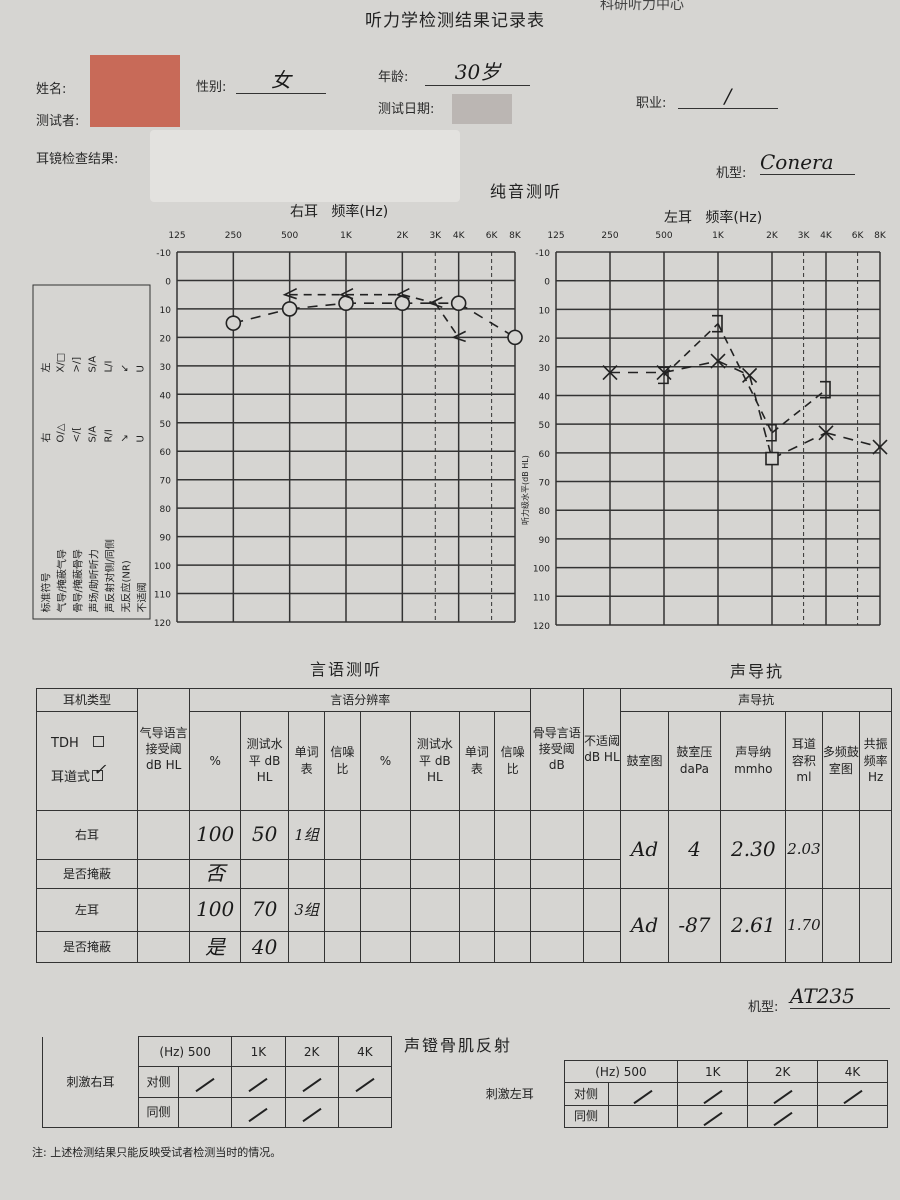 The height and width of the screenshot is (1200, 900). What do you see at coordinates (545, 311) in the screenshot?
I see `y-tick-label: 10` at bounding box center [545, 311].